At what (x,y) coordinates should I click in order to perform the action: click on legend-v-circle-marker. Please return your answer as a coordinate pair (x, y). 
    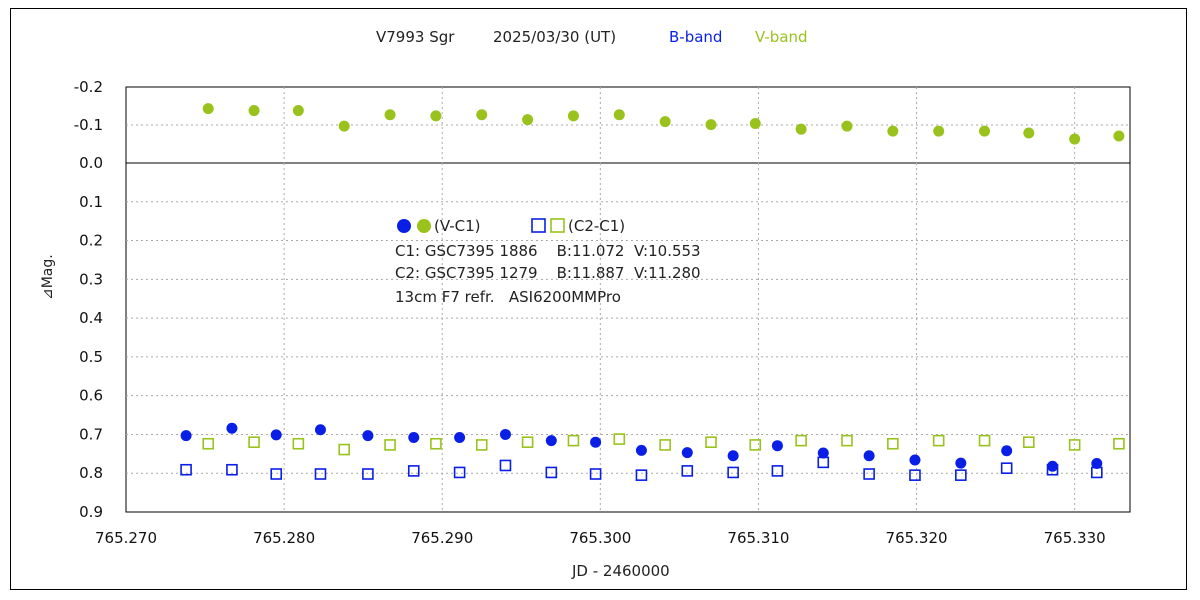
    Looking at the image, I should click on (424, 226).